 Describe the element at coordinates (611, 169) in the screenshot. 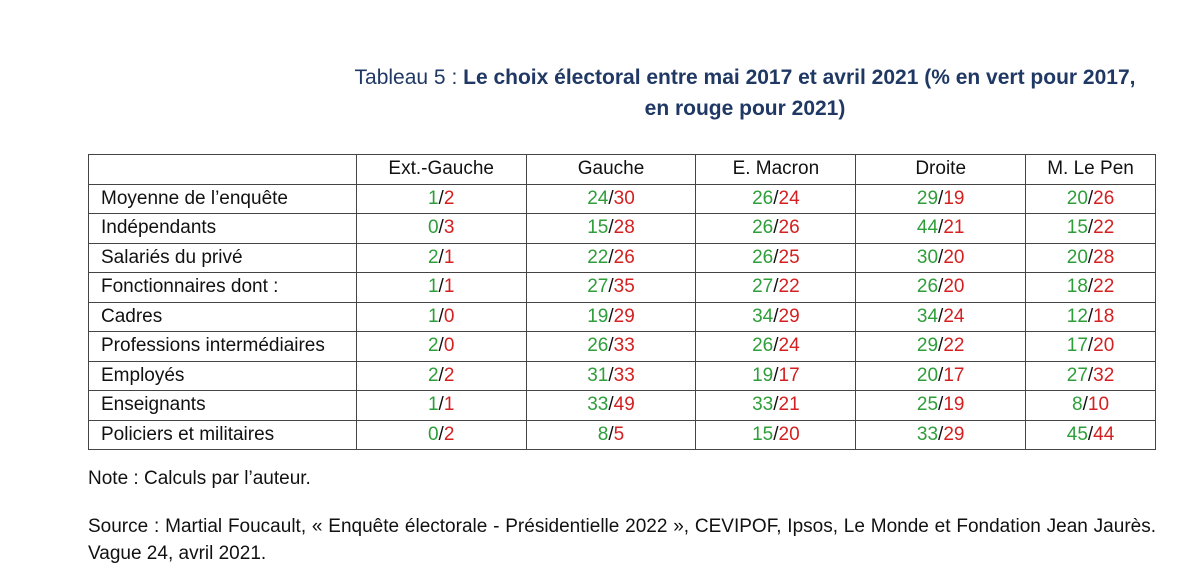

I see `column-header: Gauche` at that location.